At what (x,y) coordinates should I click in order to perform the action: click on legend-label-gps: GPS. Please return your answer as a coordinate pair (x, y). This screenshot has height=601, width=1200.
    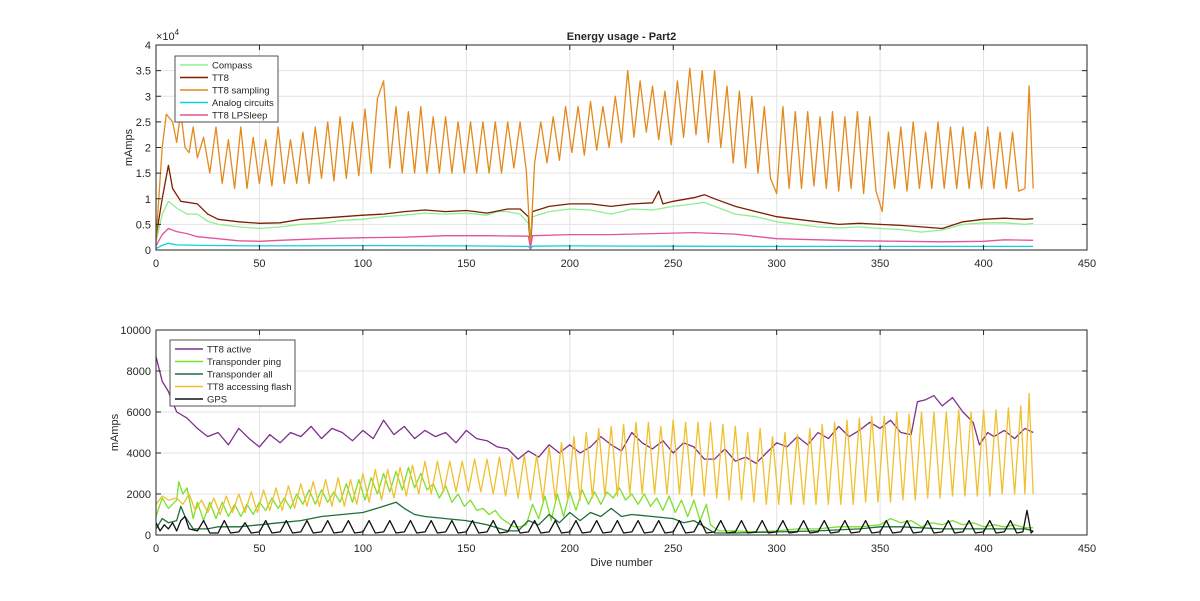
    Looking at the image, I should click on (217, 400).